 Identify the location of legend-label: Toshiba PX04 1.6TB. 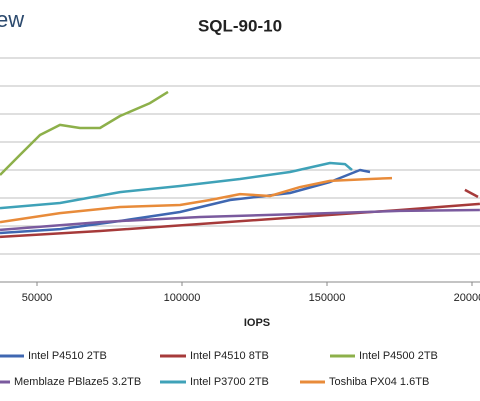
(379, 382).